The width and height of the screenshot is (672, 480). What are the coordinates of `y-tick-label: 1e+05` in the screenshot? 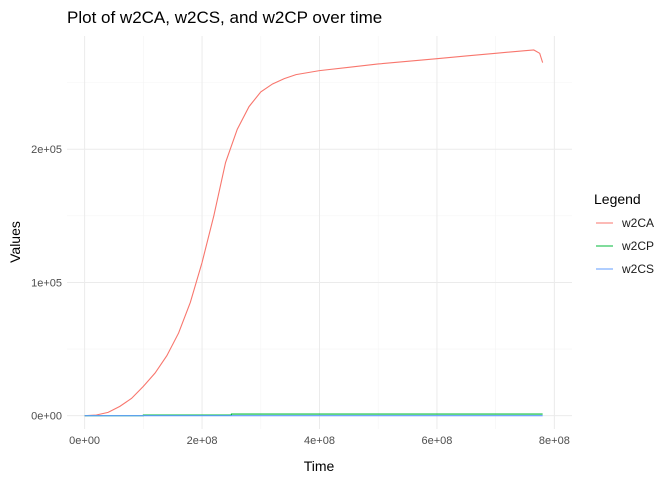 It's located at (46, 283).